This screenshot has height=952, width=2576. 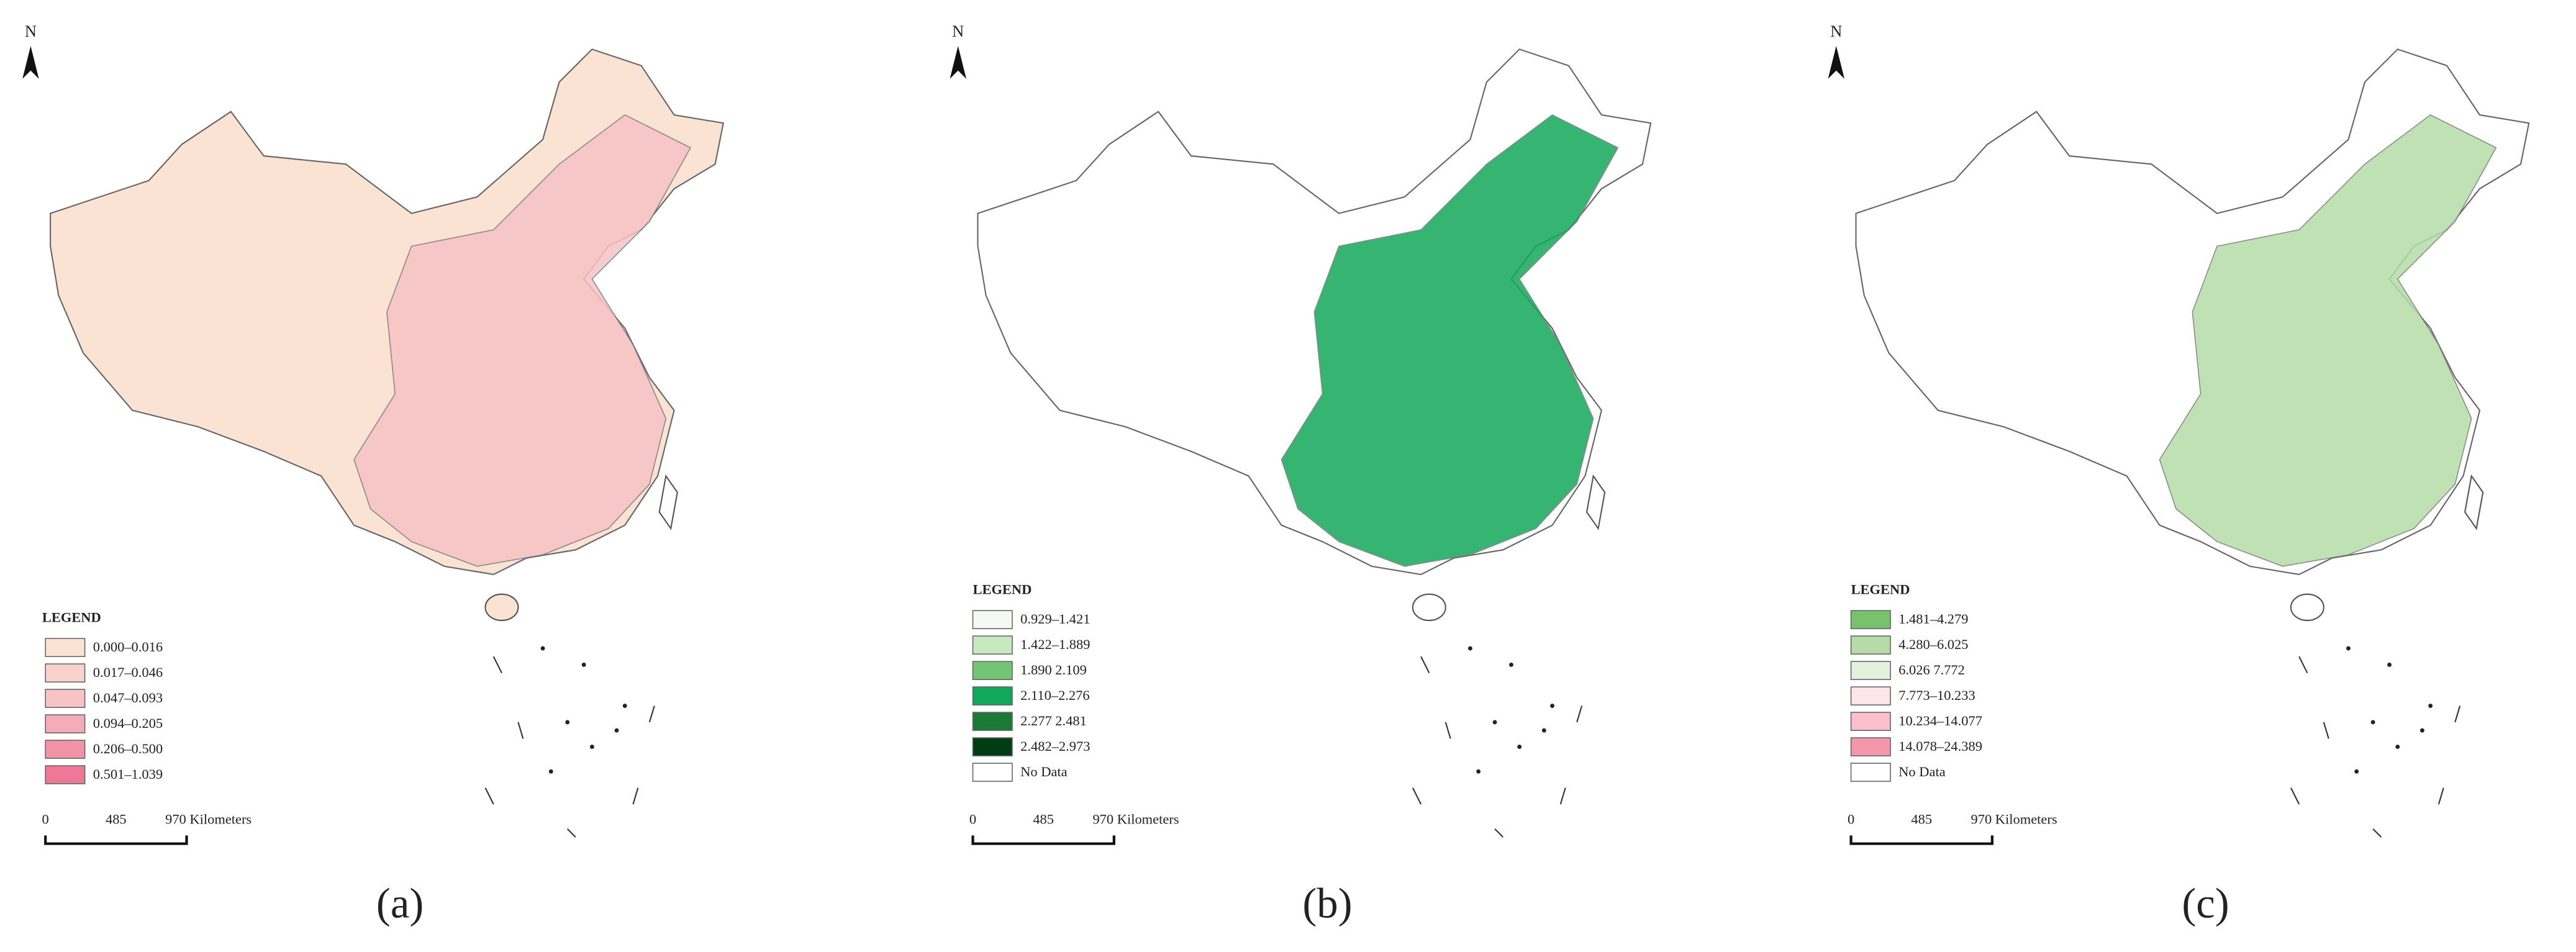 I want to click on legend-label: 0.501–1.039, so click(x=128, y=774).